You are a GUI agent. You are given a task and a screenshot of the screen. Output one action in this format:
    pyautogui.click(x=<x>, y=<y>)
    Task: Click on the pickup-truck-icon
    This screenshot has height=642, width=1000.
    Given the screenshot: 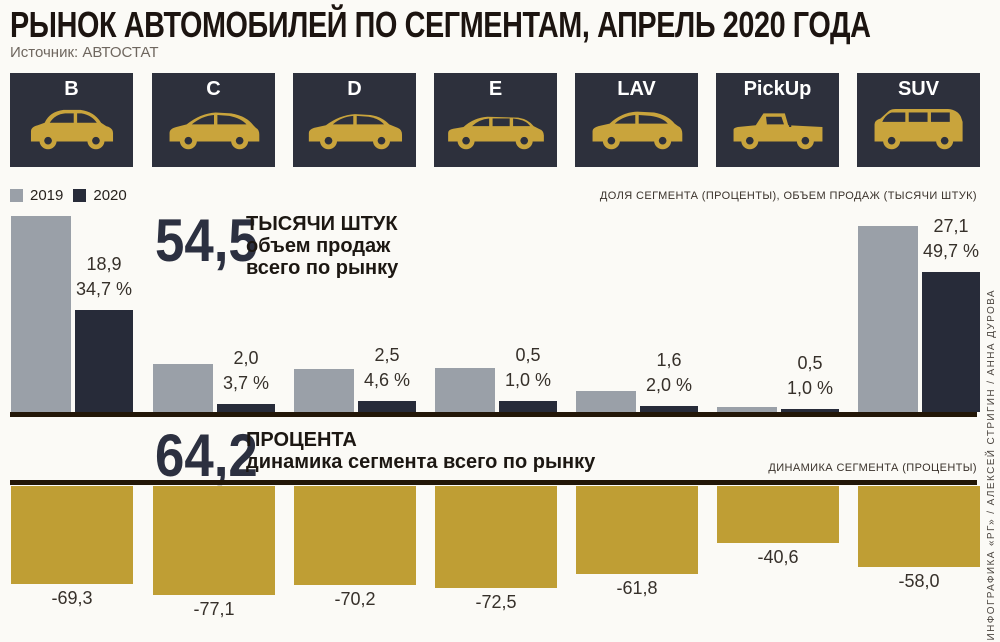 What is the action you would take?
    pyautogui.click(x=778, y=129)
    